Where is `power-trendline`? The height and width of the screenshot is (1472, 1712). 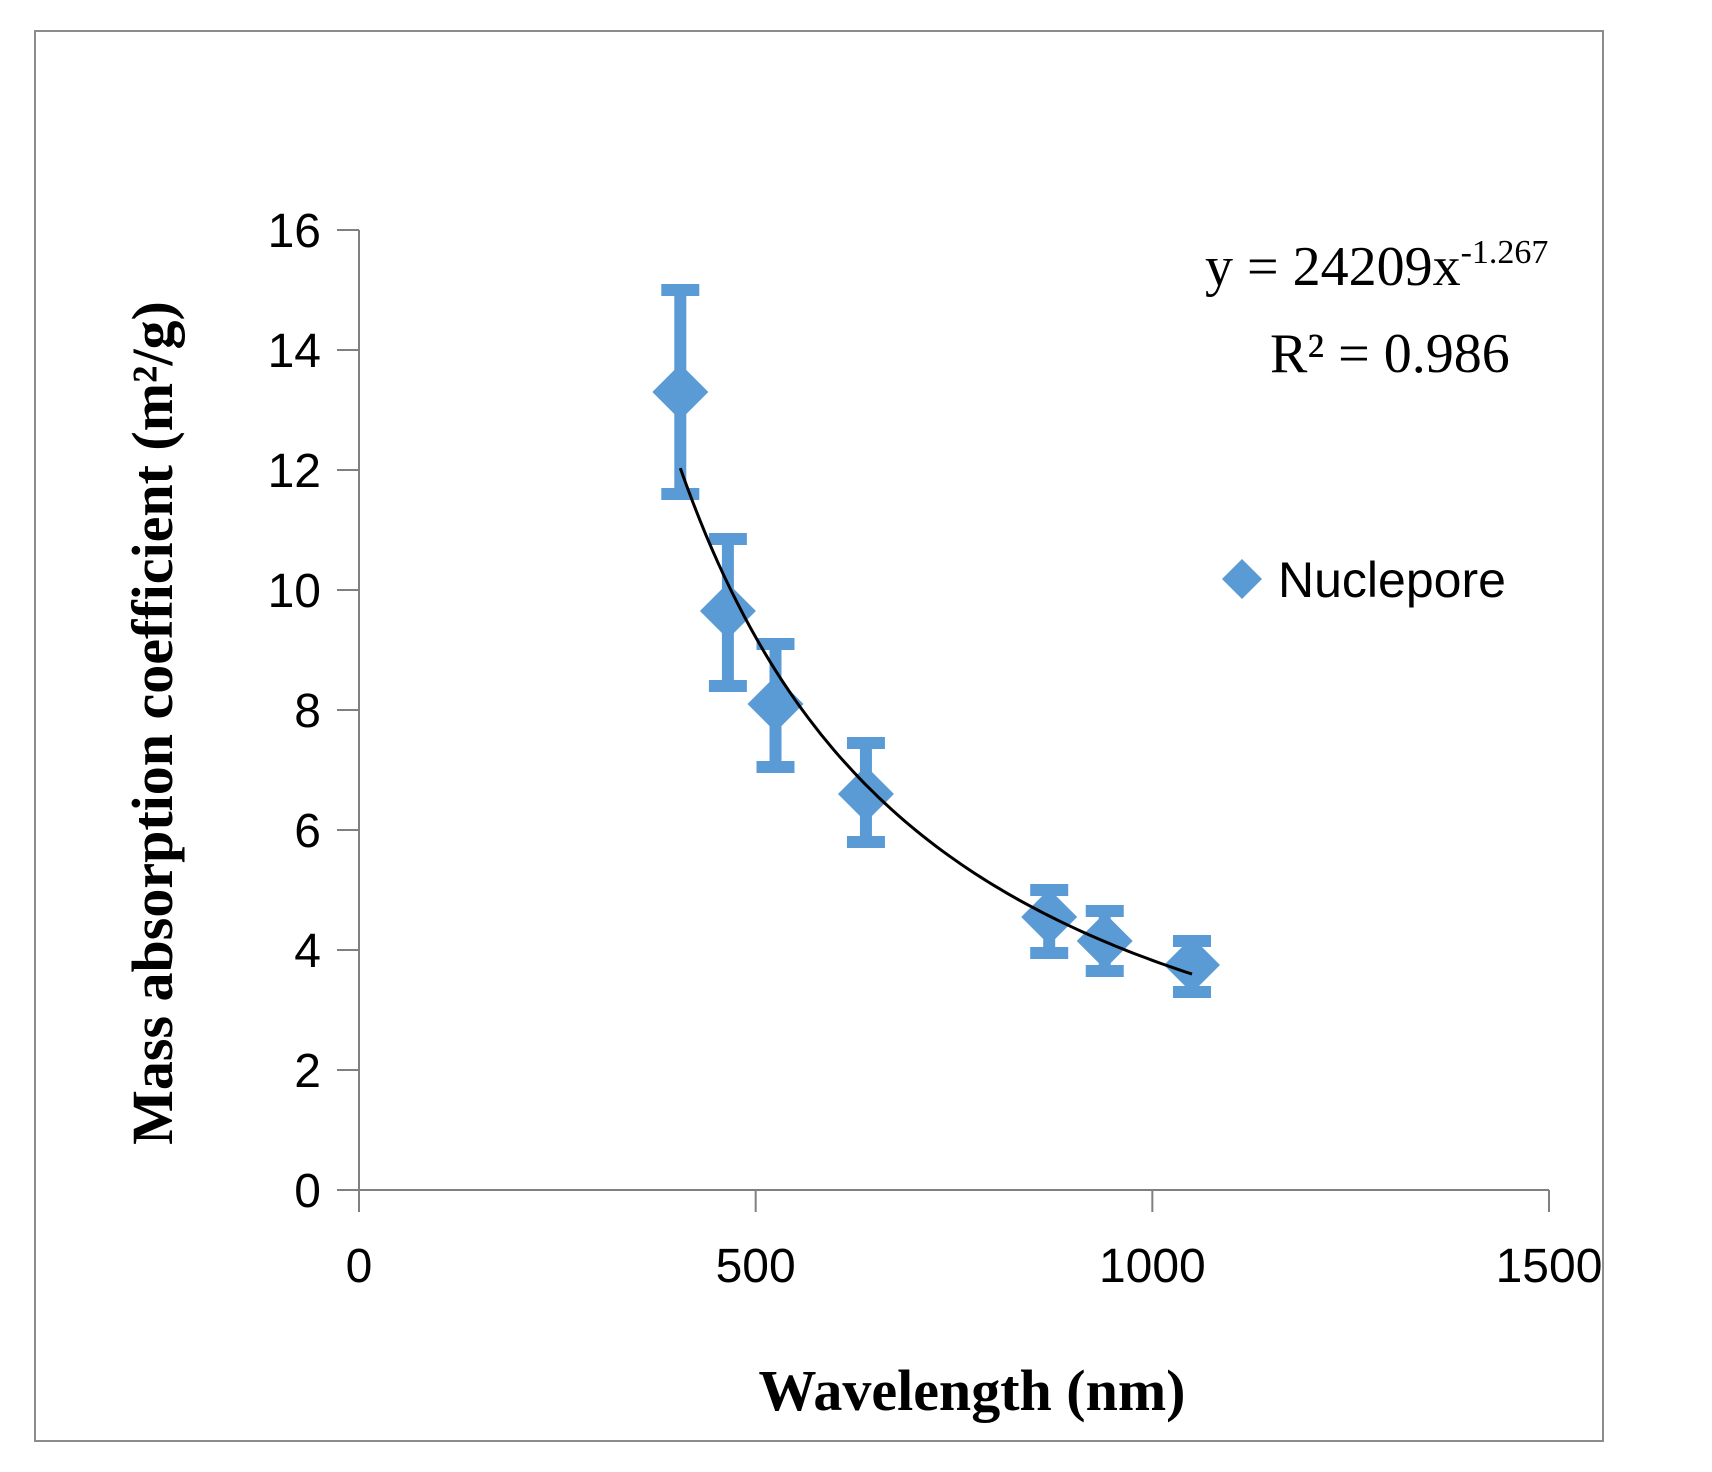
power-trendline is located at coordinates (935, 721).